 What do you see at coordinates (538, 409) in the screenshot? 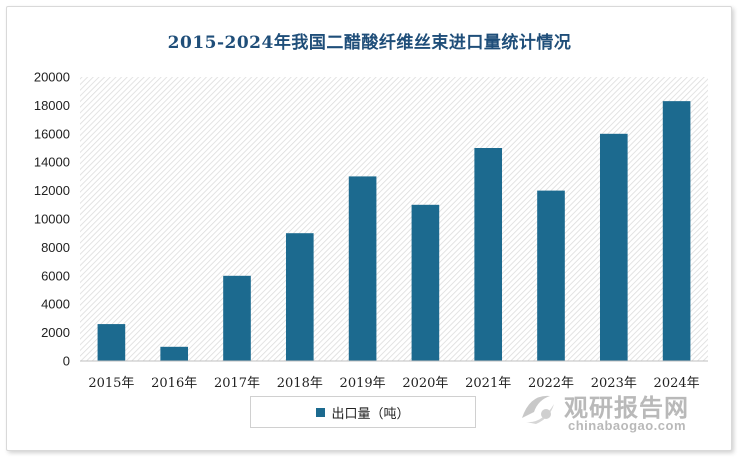
I see `watermark-logo-icon` at bounding box center [538, 409].